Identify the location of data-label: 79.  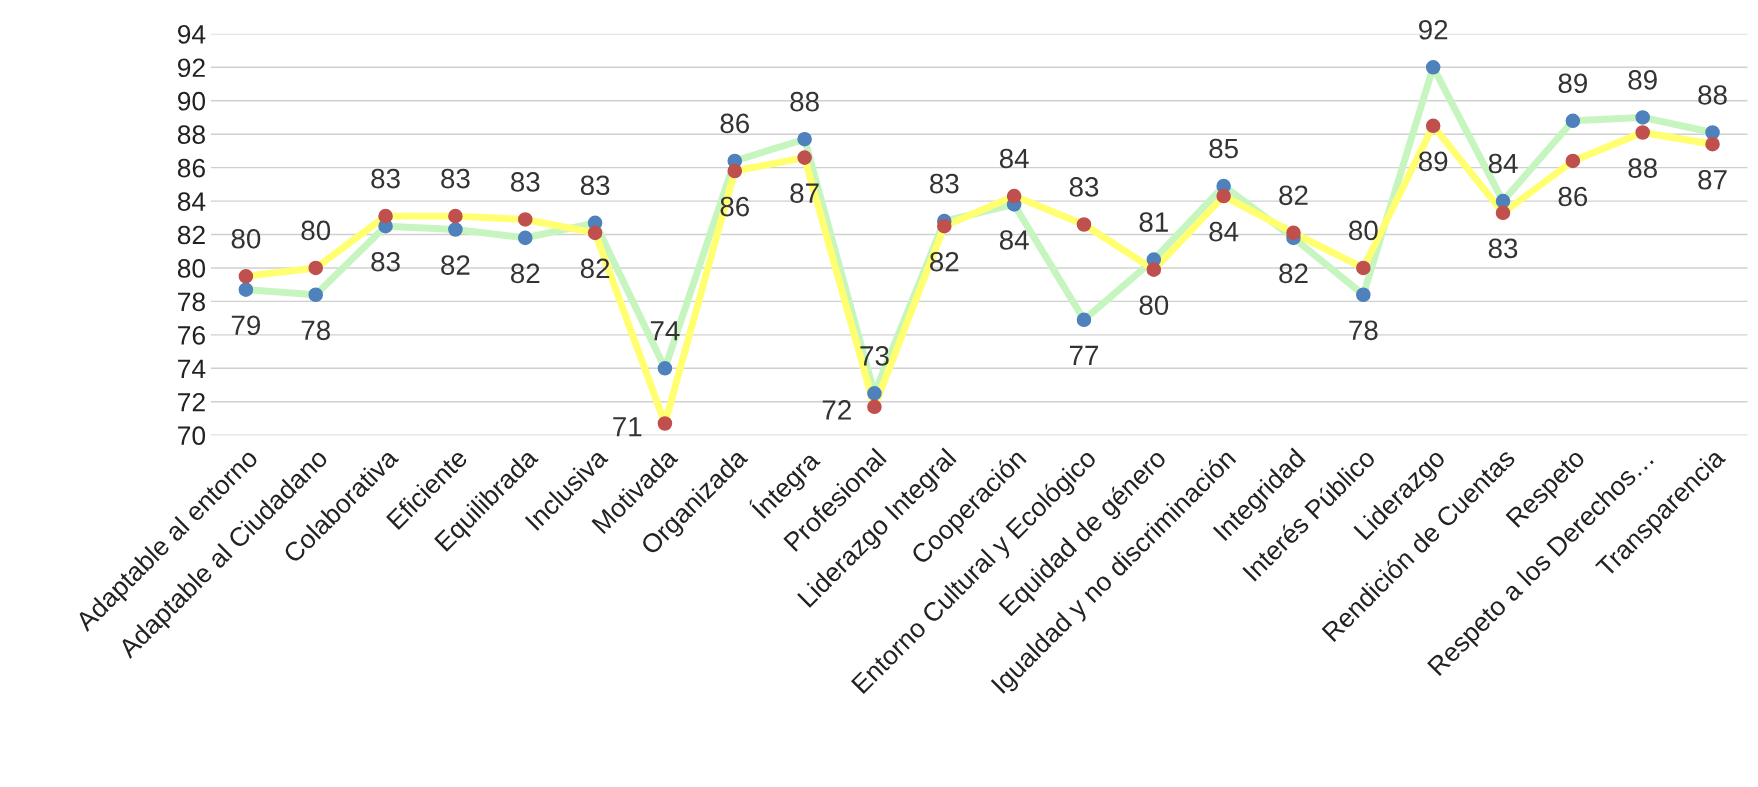
(246, 325).